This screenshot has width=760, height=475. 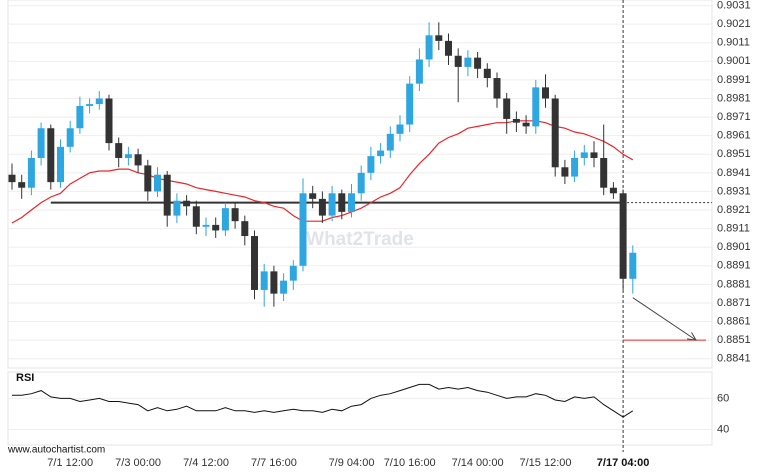 I want to click on x-tick-label: 7/4 12:00, so click(x=206, y=463).